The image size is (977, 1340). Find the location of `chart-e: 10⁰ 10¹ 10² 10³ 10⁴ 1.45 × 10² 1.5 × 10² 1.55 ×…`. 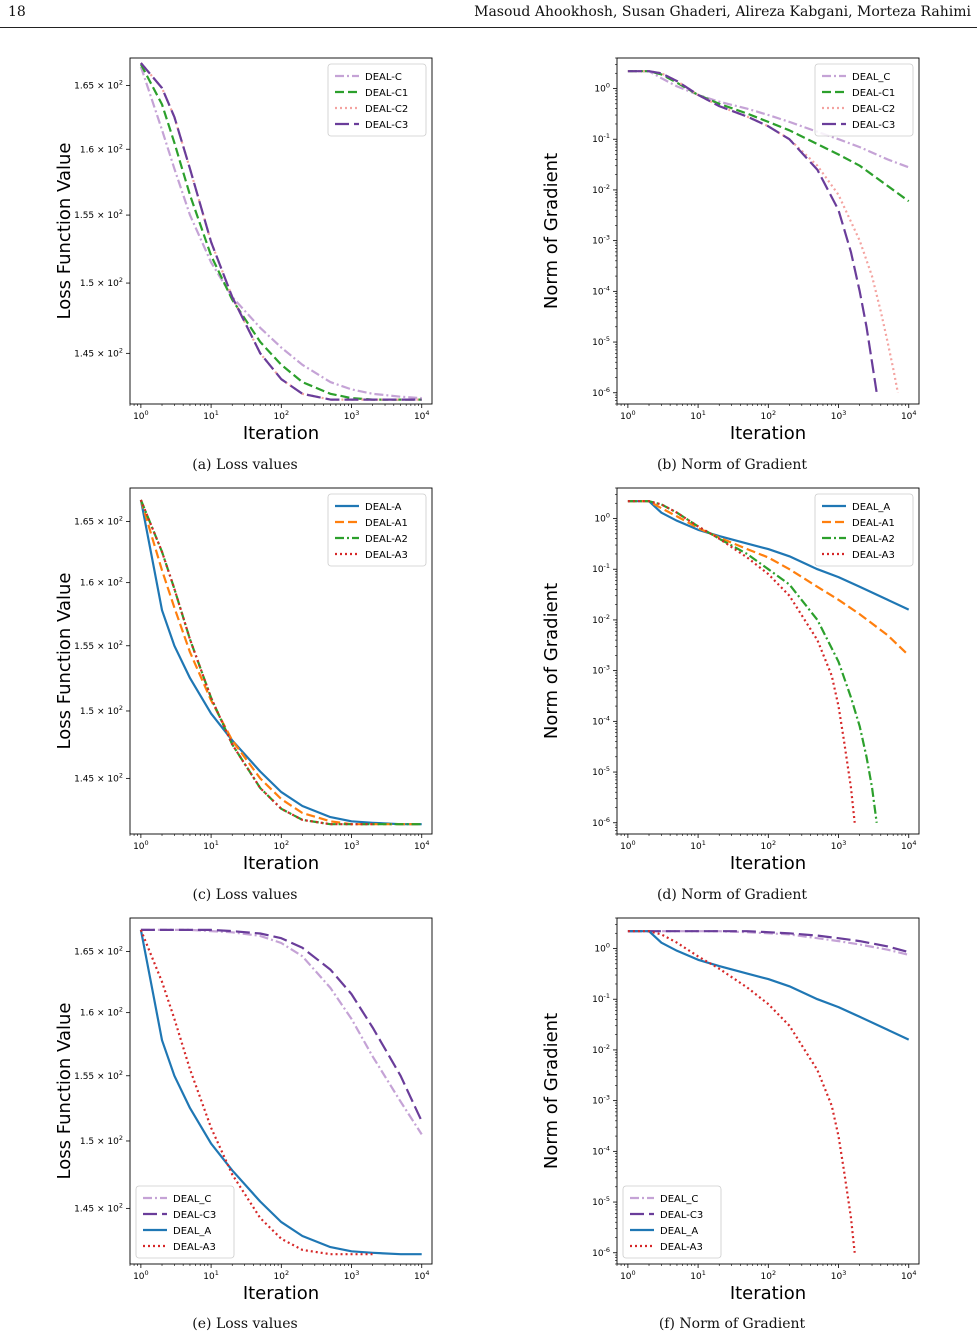

chart-e: 10⁰ 10¹ 10² 10³ 10⁴ 1.45 × 10² 1.5 × 10² 1.55 ×… is located at coordinates (243, 1110).